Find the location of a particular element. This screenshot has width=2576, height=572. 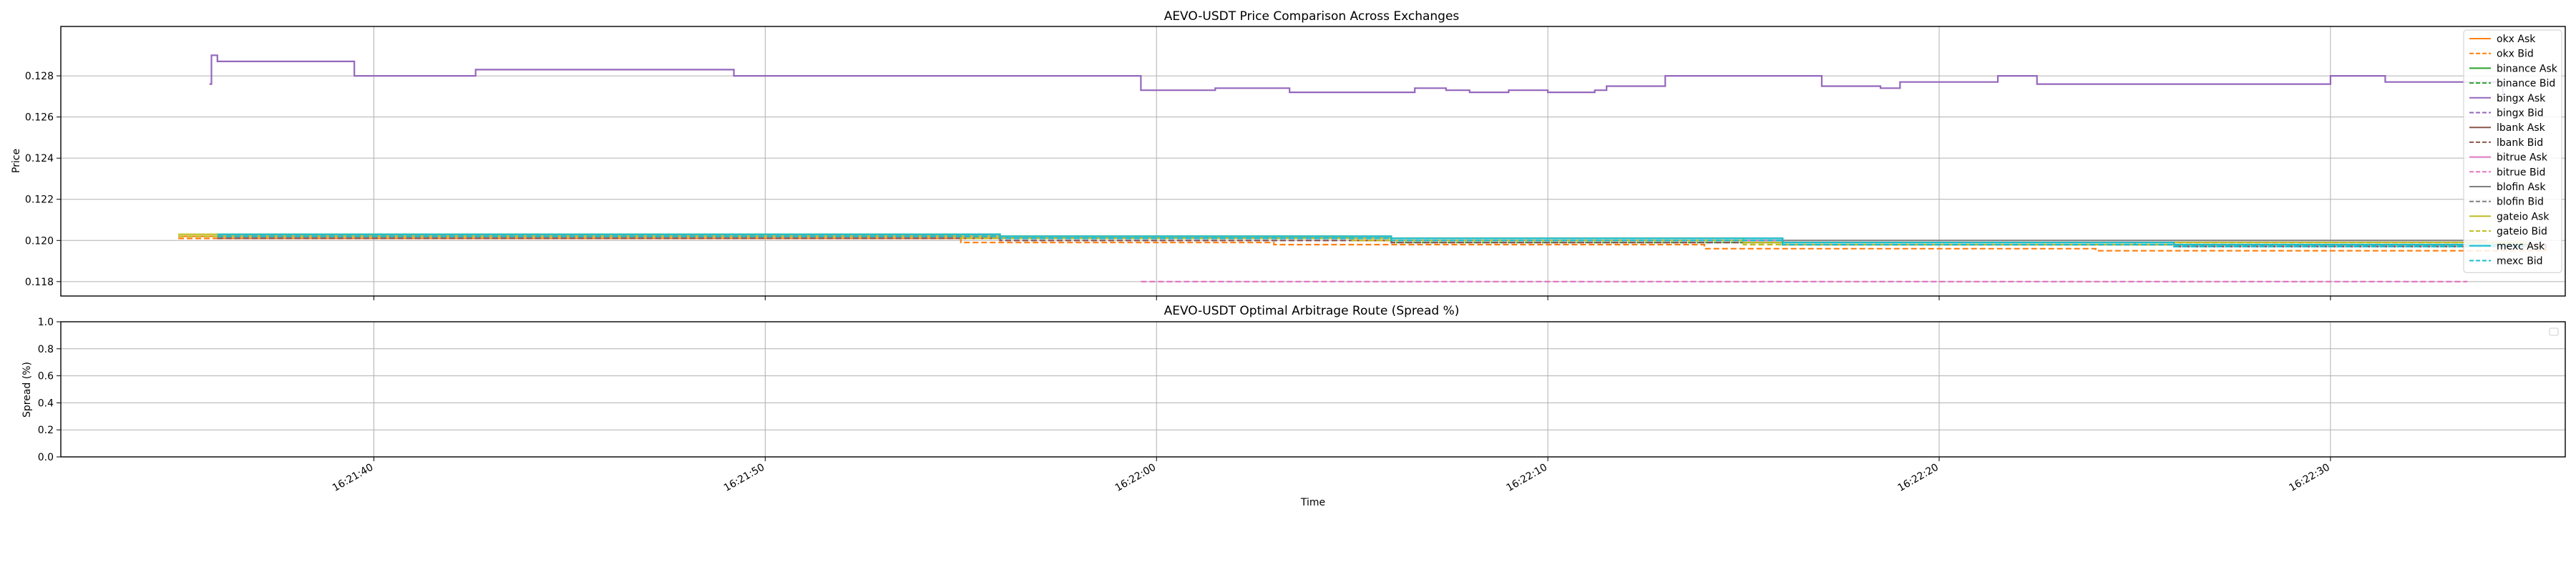

legend-label-blofin-ask: blofin Ask is located at coordinates (2521, 187).